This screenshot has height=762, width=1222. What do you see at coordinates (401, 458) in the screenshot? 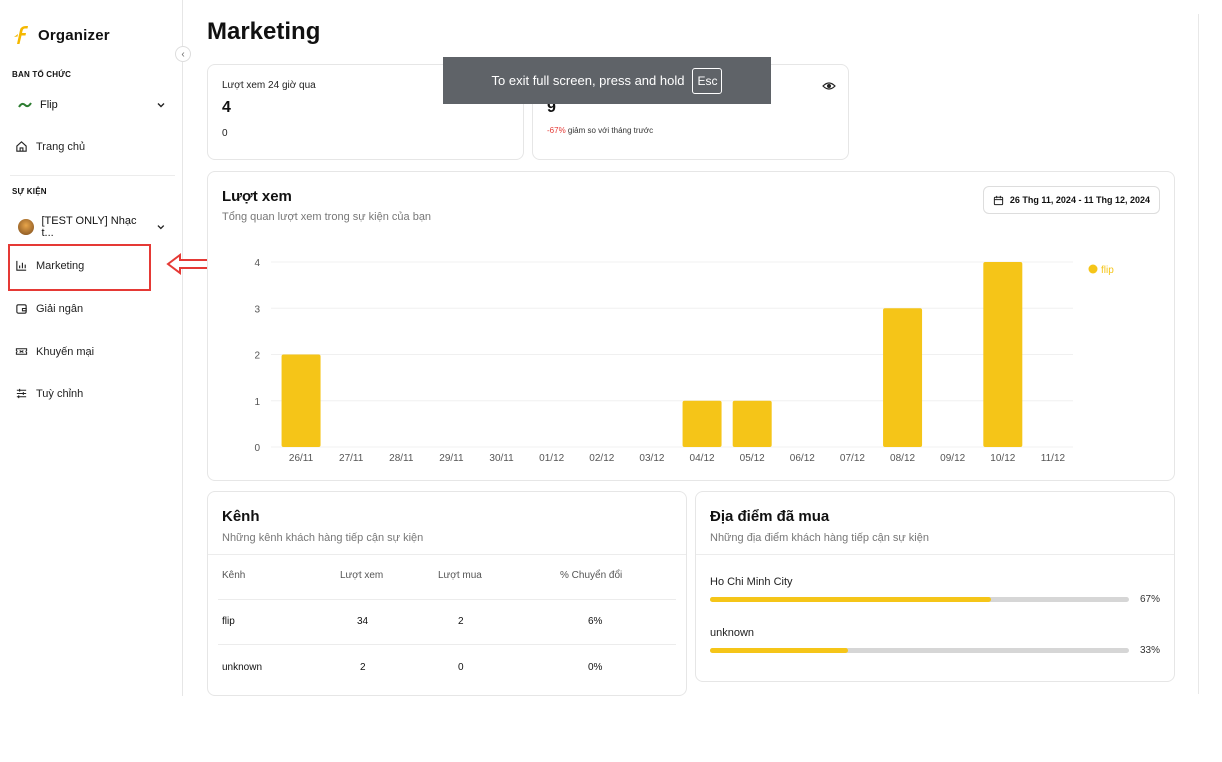
I see `x-tick-label: 28/11` at bounding box center [401, 458].